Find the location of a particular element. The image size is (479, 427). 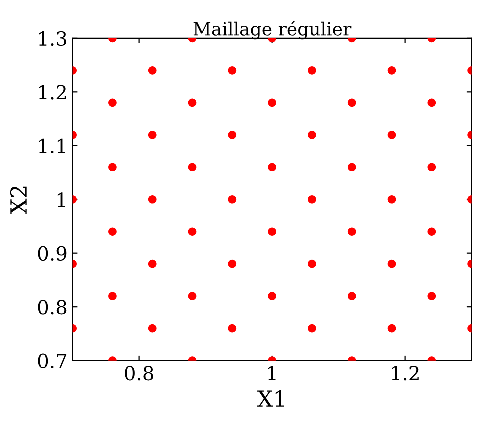

x-tick-label: 0.8 is located at coordinates (139, 373).